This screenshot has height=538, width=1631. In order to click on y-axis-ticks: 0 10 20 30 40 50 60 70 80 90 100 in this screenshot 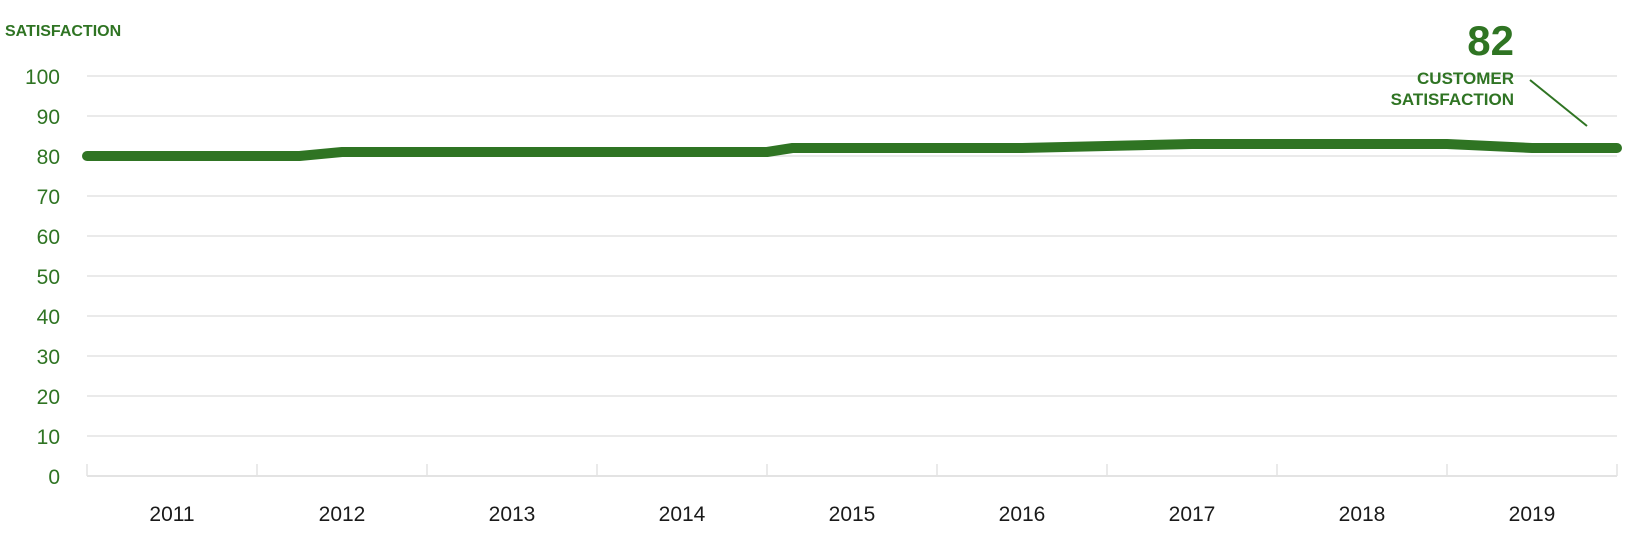, I will do `click(42, 277)`.